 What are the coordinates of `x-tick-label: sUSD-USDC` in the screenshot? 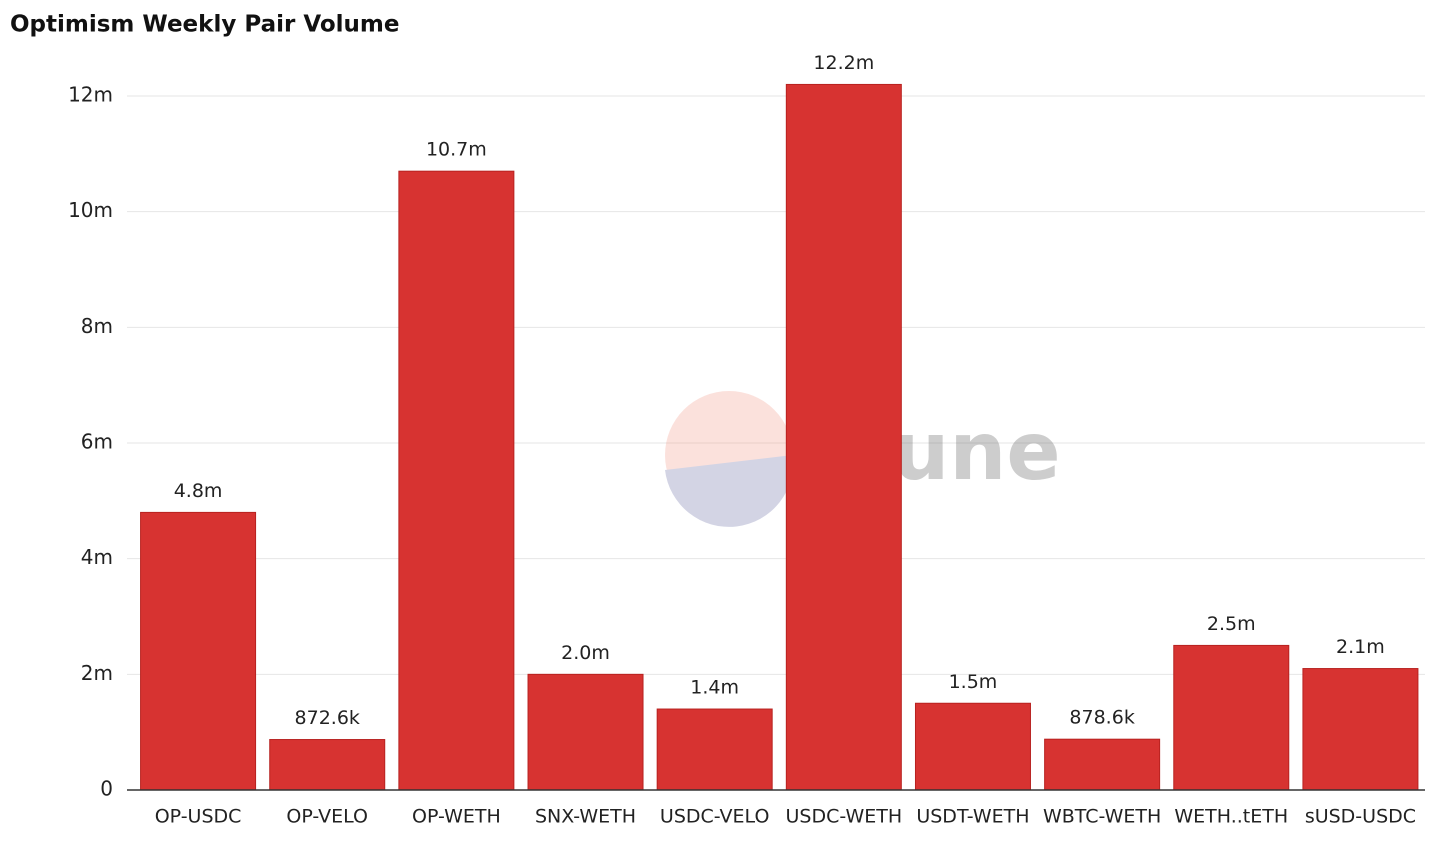 It's located at (1360, 817).